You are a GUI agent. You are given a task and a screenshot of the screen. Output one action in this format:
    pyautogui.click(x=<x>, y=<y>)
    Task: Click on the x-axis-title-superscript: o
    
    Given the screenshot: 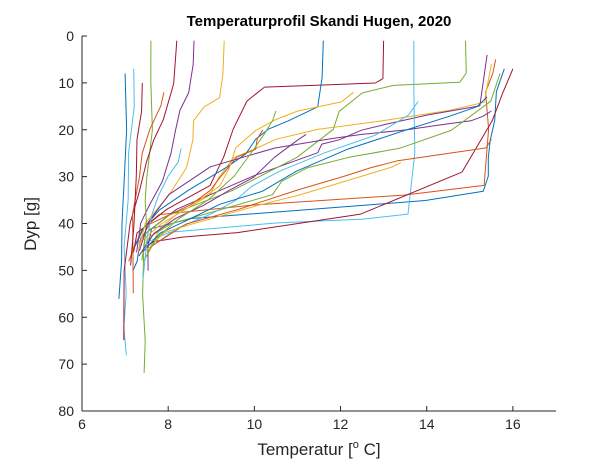 What is the action you would take?
    pyautogui.click(x=356, y=445)
    